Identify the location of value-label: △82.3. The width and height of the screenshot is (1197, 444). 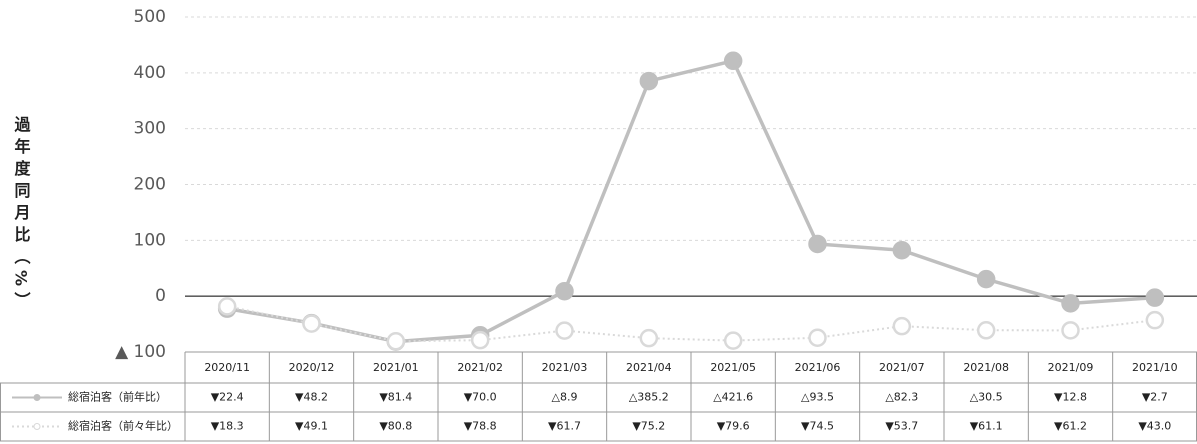
(901, 397).